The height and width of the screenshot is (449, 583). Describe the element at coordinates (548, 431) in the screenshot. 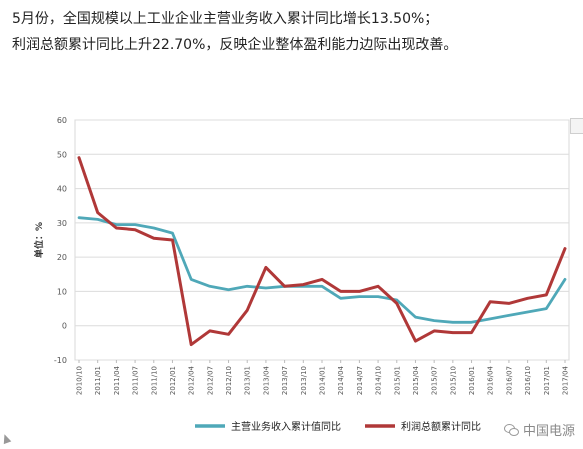

I see `watermark-text: 中国电源` at that location.